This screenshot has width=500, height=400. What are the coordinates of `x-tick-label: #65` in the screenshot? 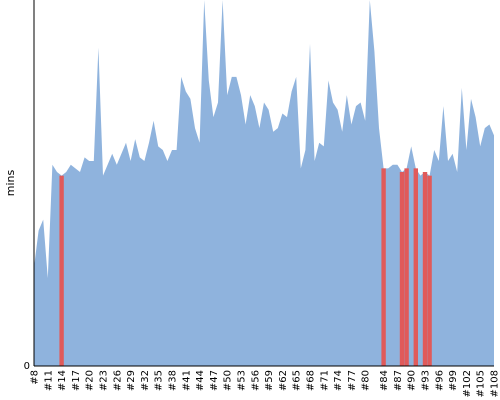 It's located at (297, 380).